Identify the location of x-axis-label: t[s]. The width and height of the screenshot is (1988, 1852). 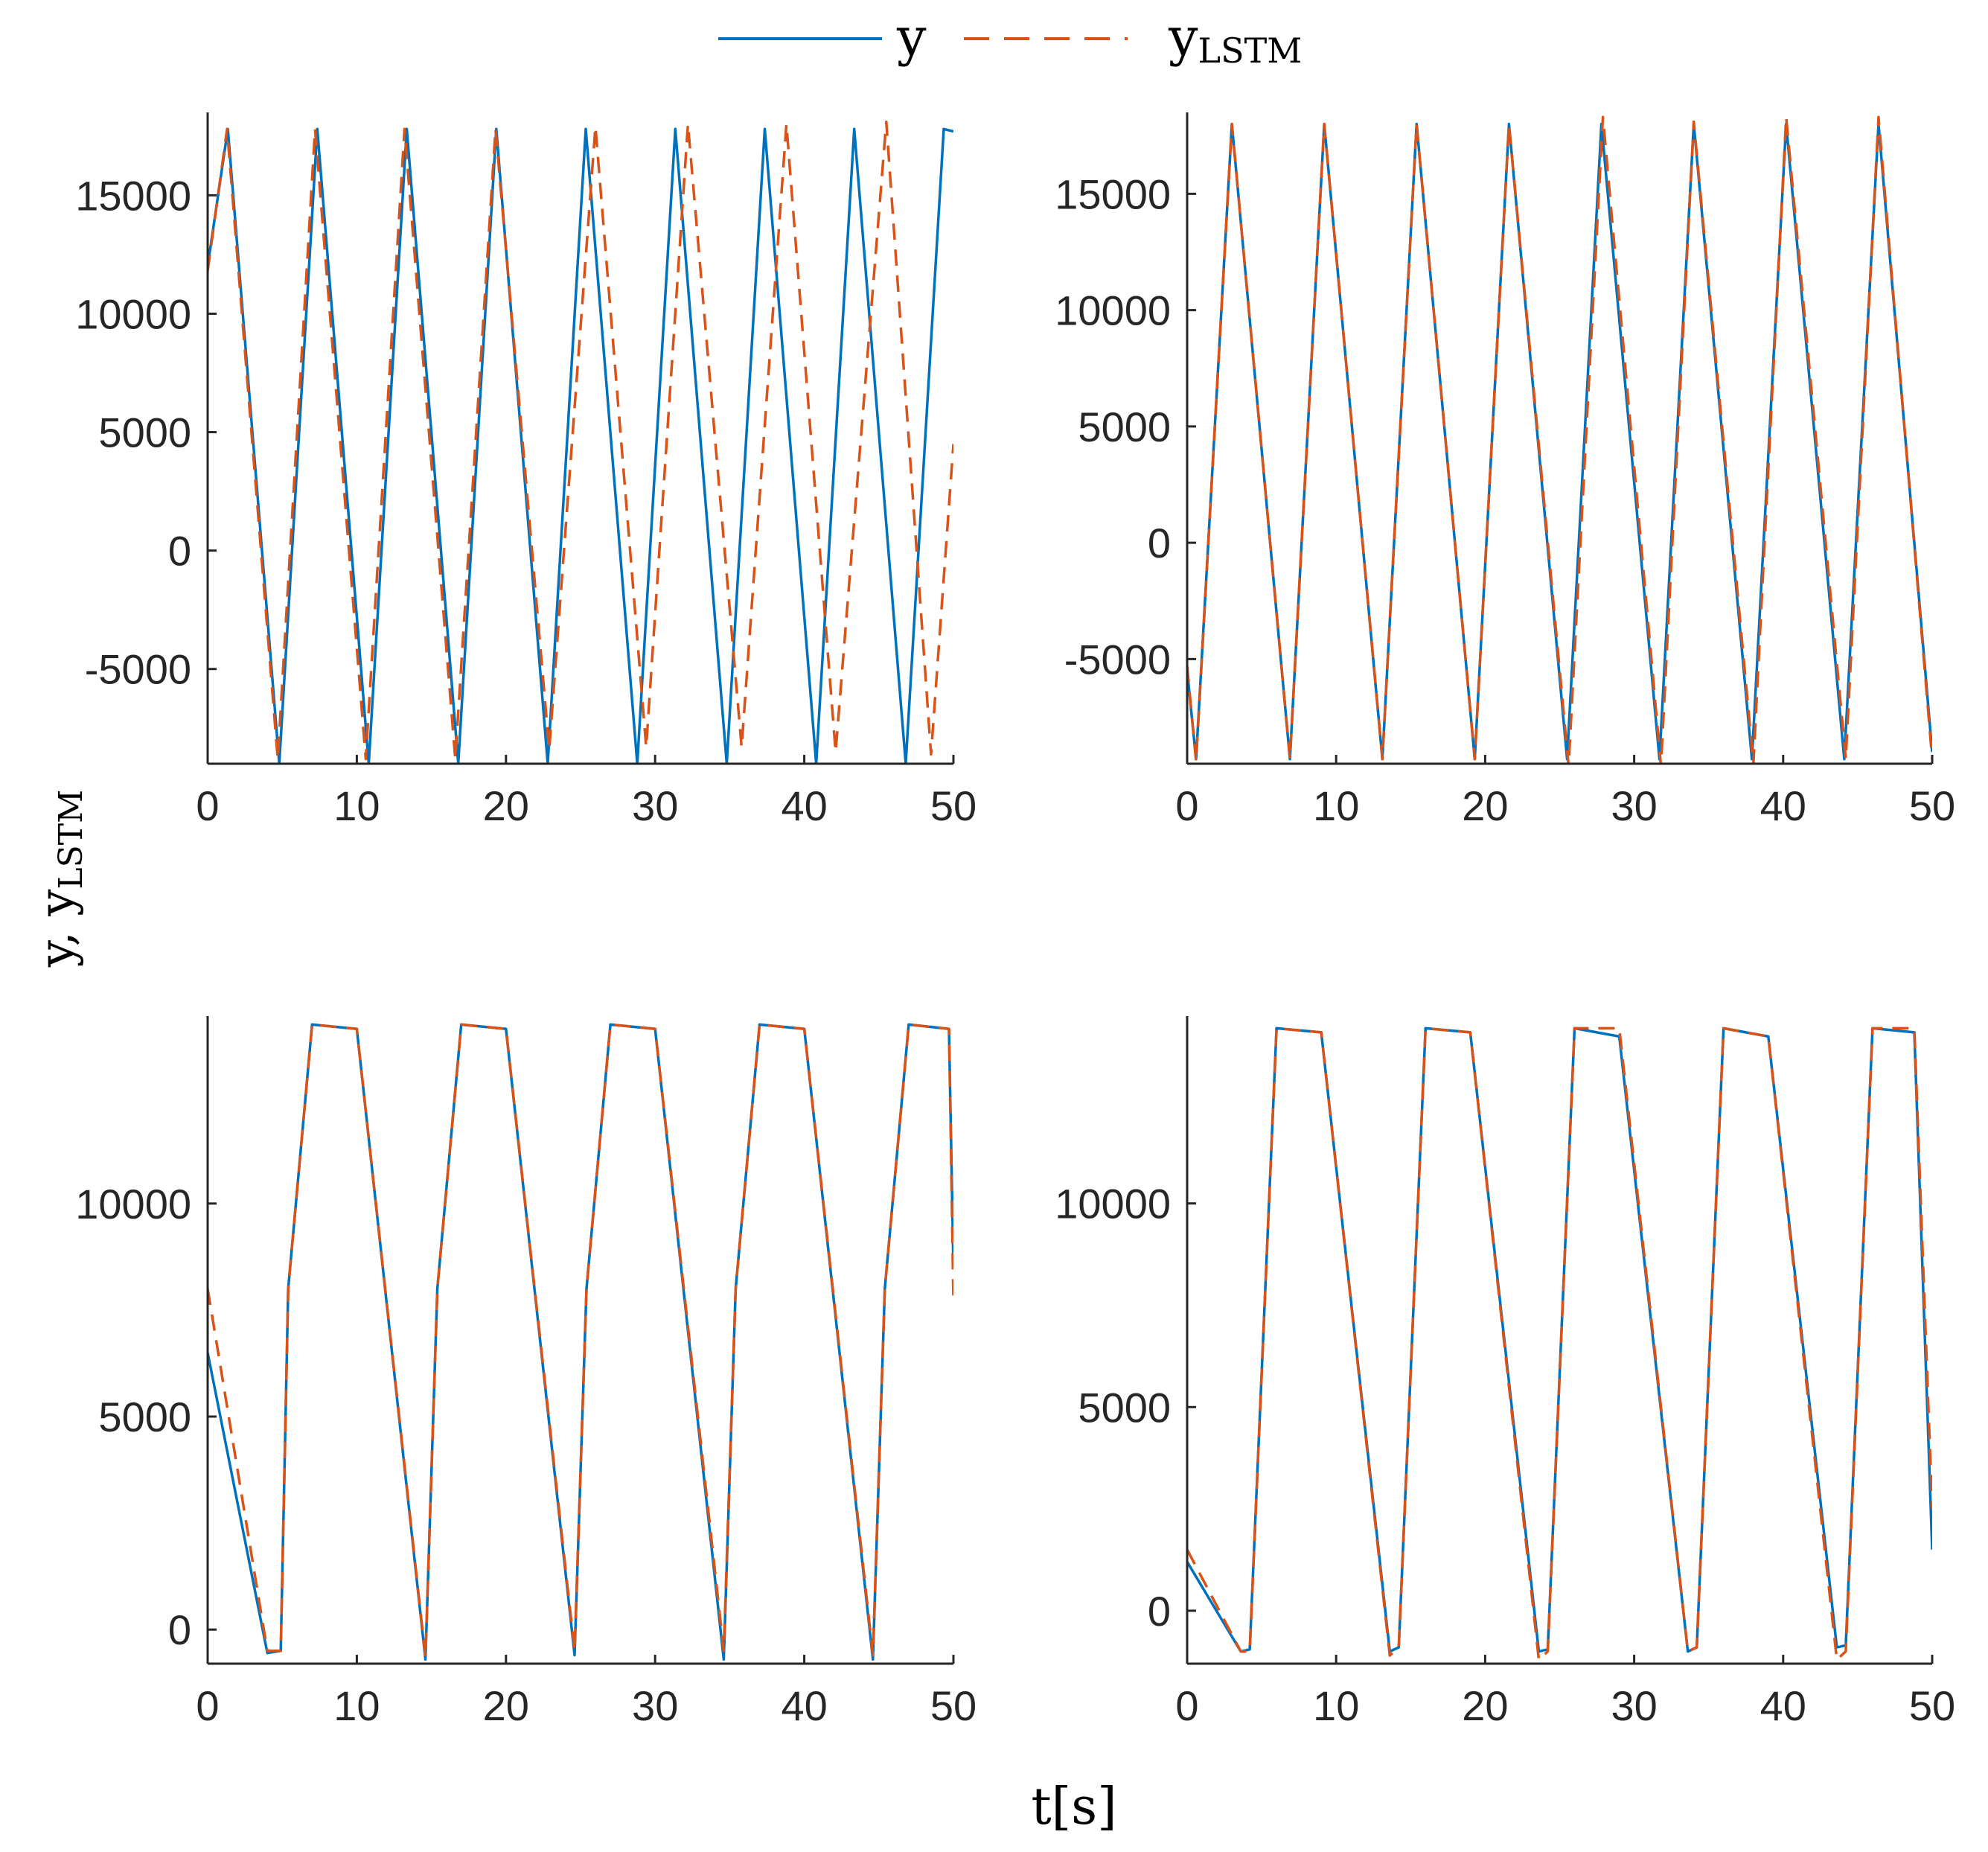
(1073, 1807).